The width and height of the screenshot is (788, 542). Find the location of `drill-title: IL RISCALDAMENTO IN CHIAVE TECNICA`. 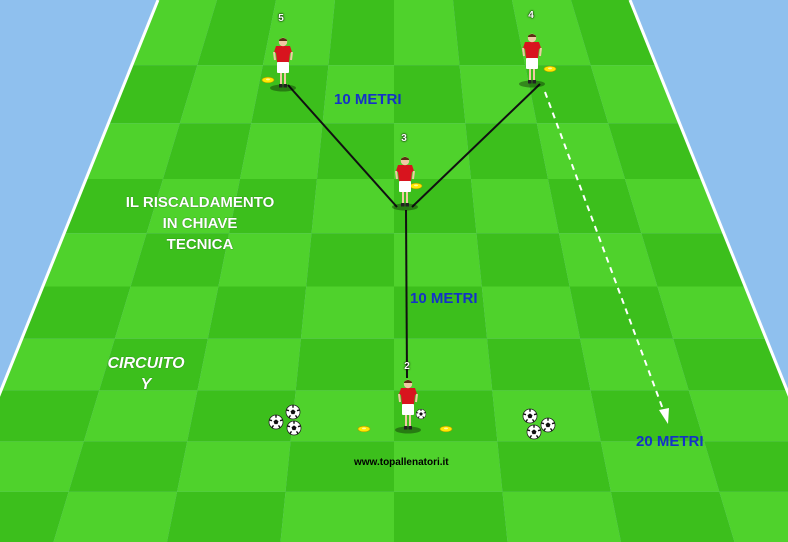

drill-title: IL RISCALDAMENTO IN CHIAVE TECNICA is located at coordinates (200, 223).